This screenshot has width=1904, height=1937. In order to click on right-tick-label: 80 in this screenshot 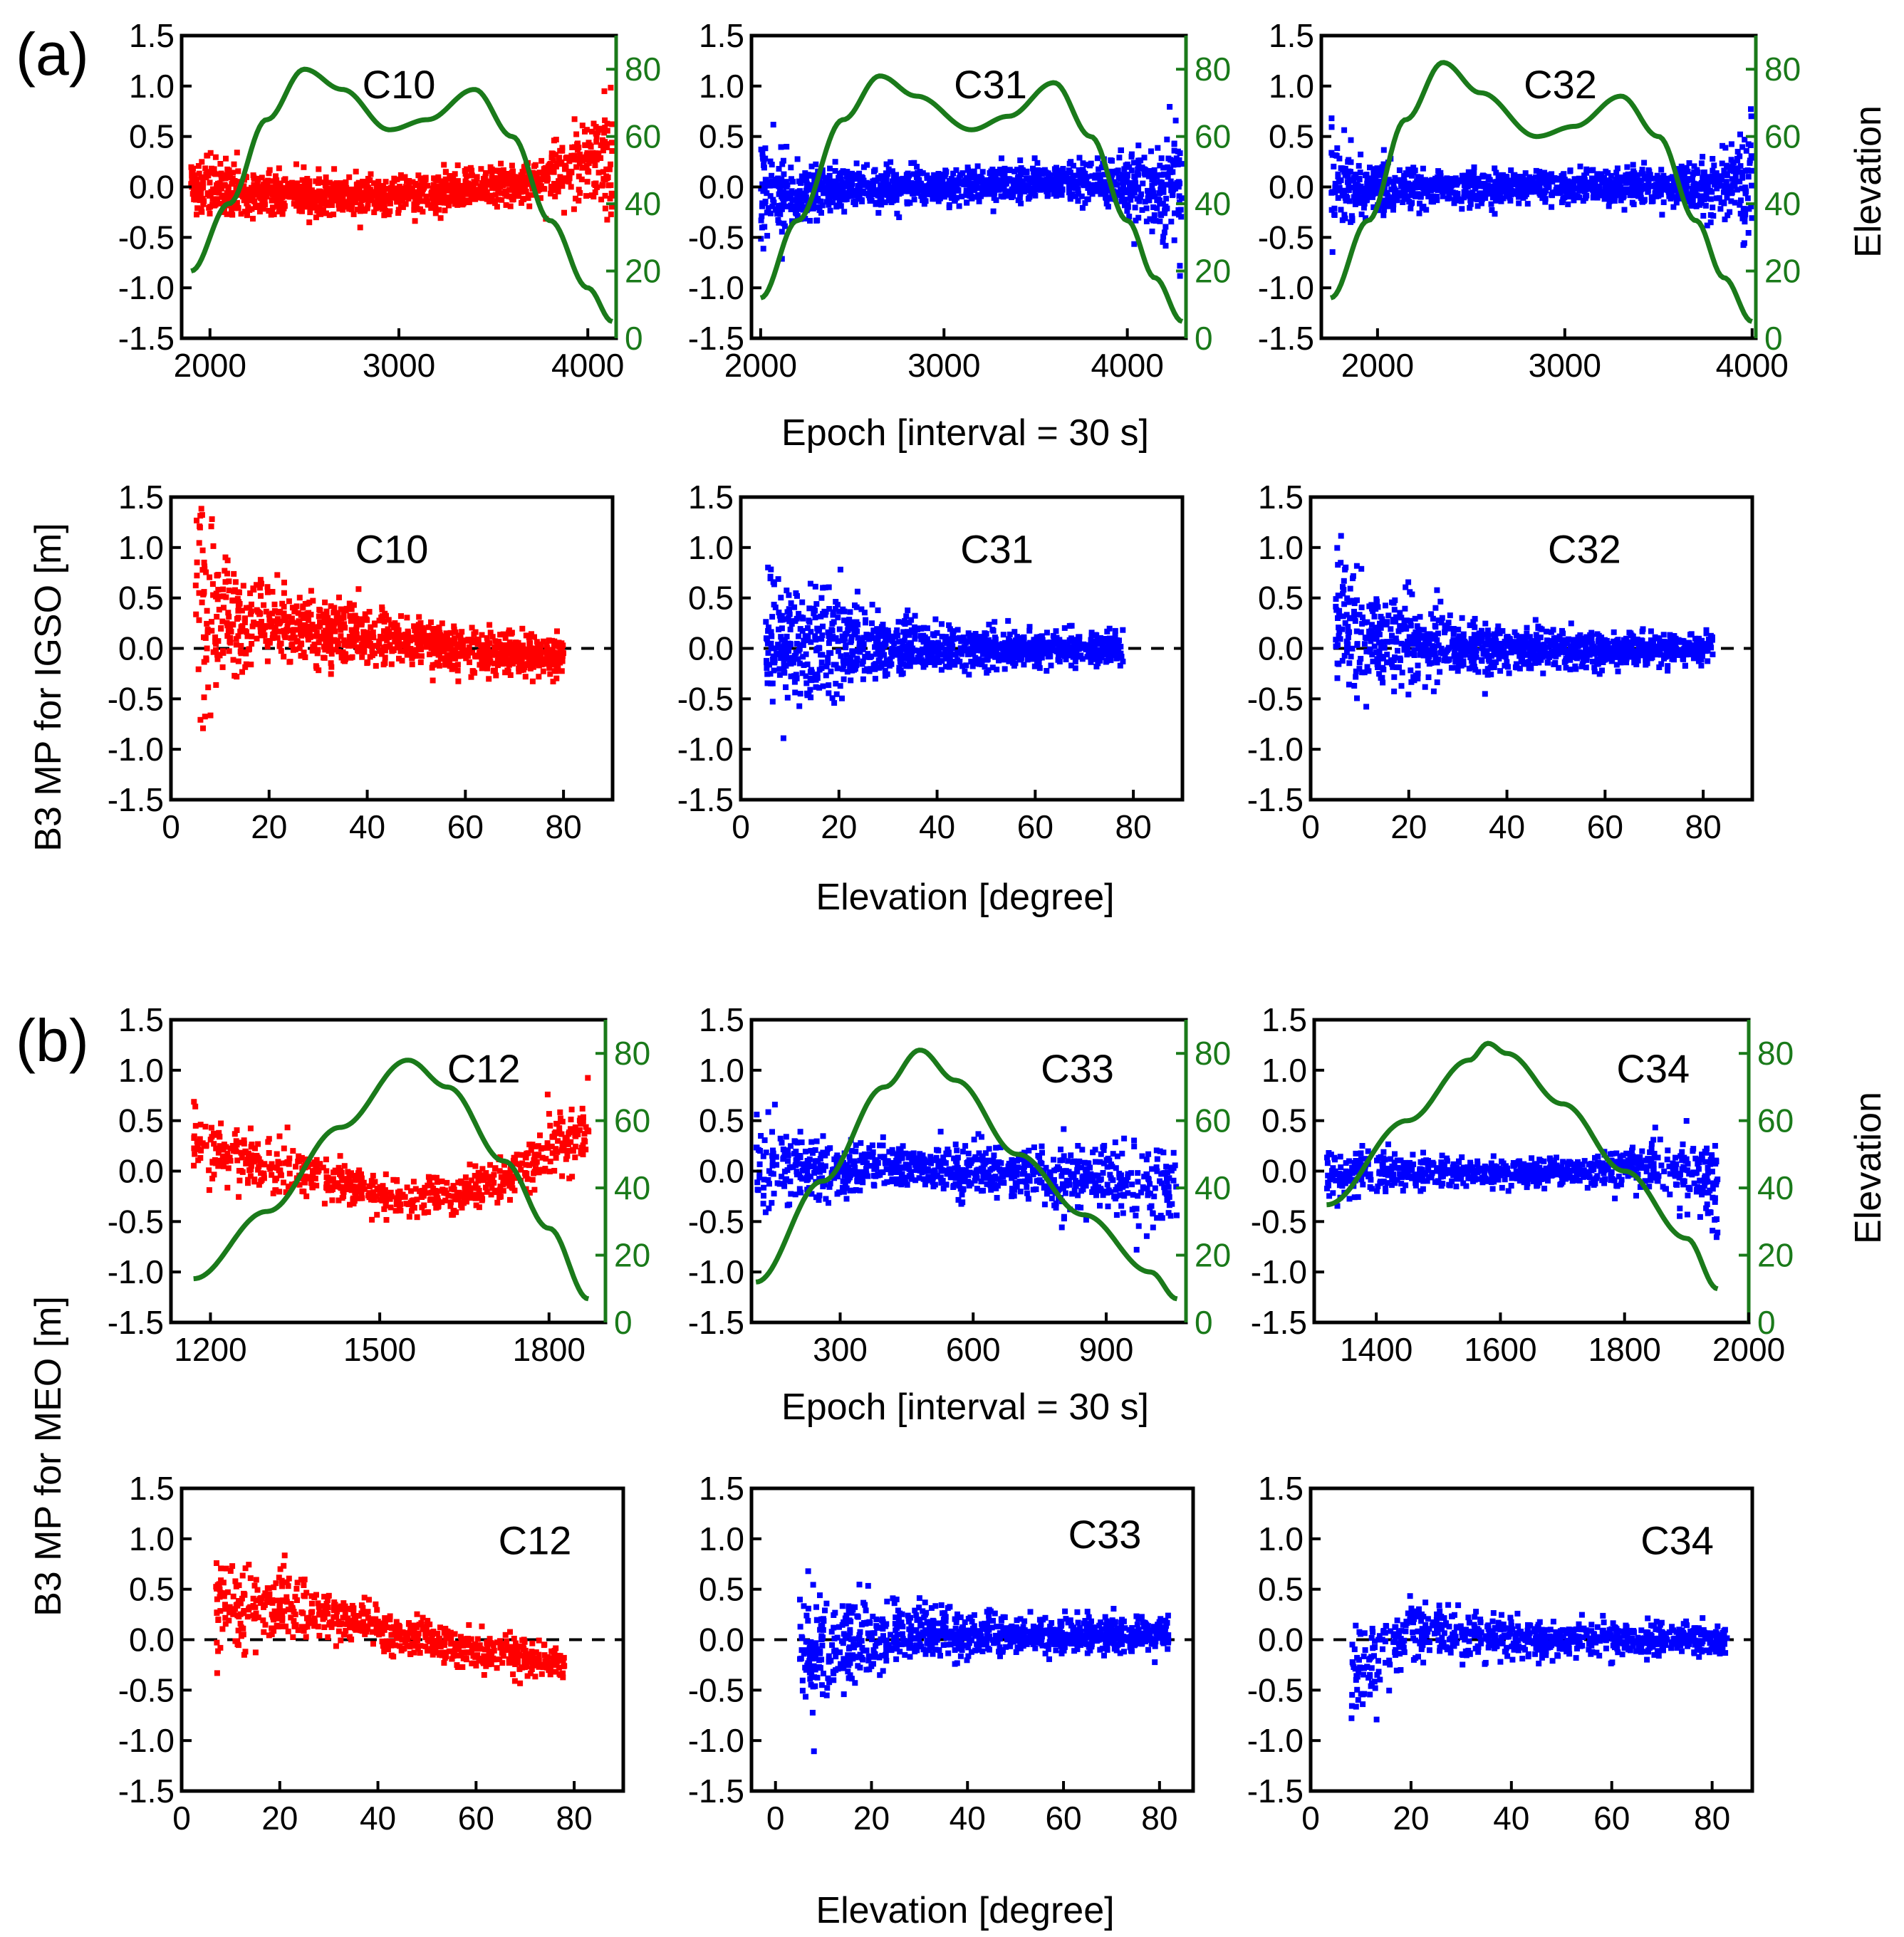, I will do `click(1782, 69)`.